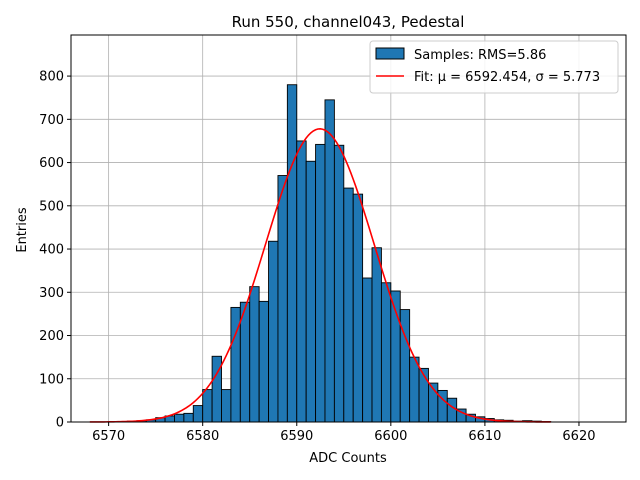 The width and height of the screenshot is (640, 480). I want to click on legend-histogram-swatch, so click(390, 53).